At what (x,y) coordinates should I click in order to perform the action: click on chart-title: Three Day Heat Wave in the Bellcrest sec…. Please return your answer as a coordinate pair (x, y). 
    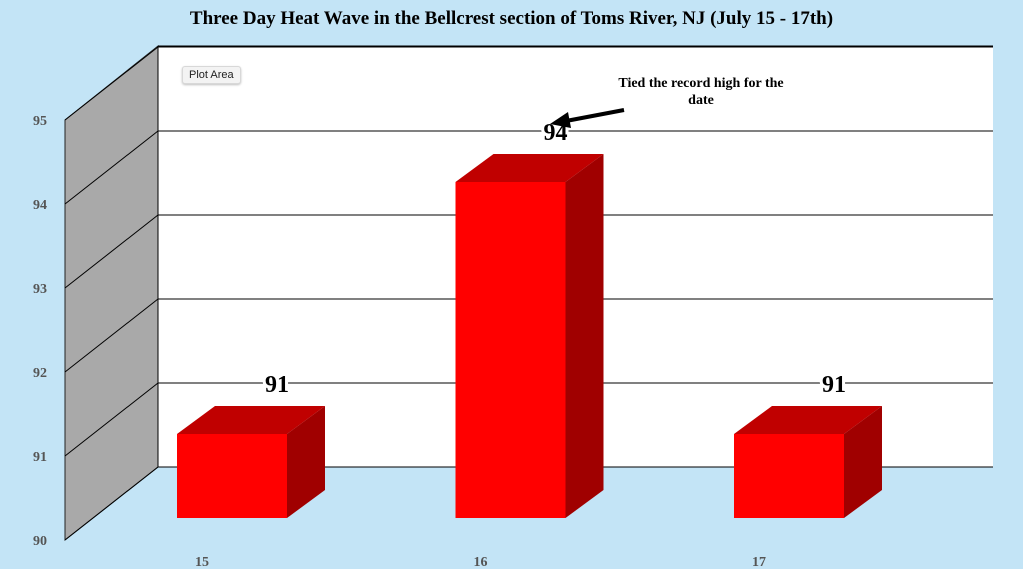
    Looking at the image, I should click on (511, 18).